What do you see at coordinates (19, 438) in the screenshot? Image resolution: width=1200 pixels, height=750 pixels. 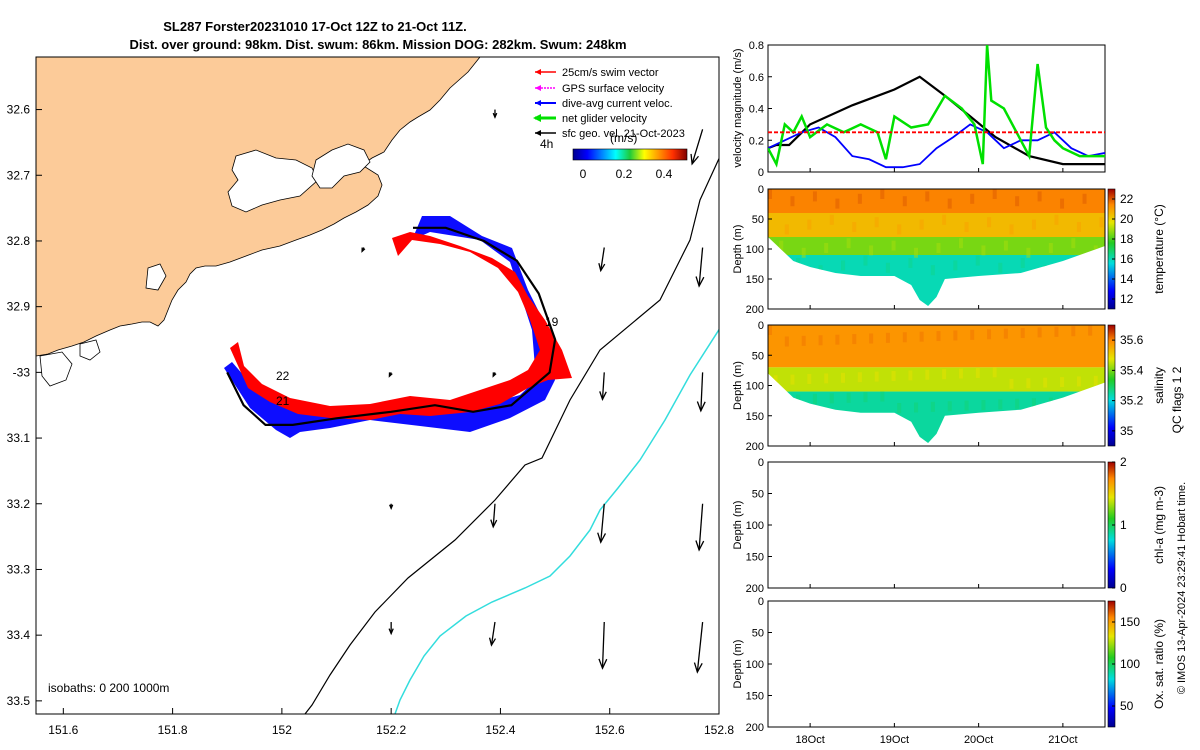 I see `map-ytick-label: 33.1` at bounding box center [19, 438].